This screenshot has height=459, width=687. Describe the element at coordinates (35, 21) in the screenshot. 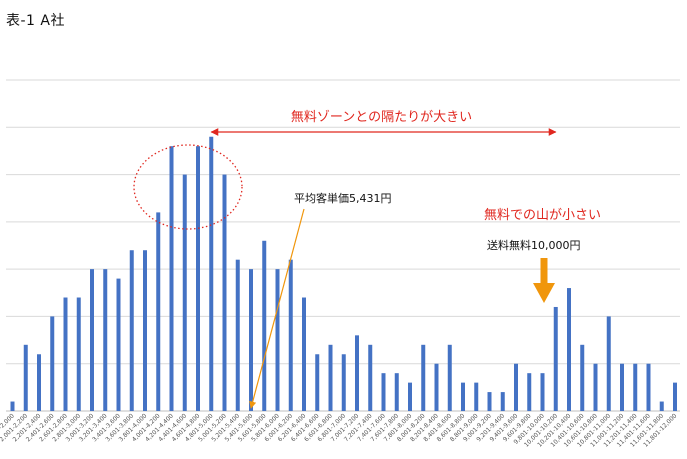

I see `page-title: 表-1 A社` at that location.